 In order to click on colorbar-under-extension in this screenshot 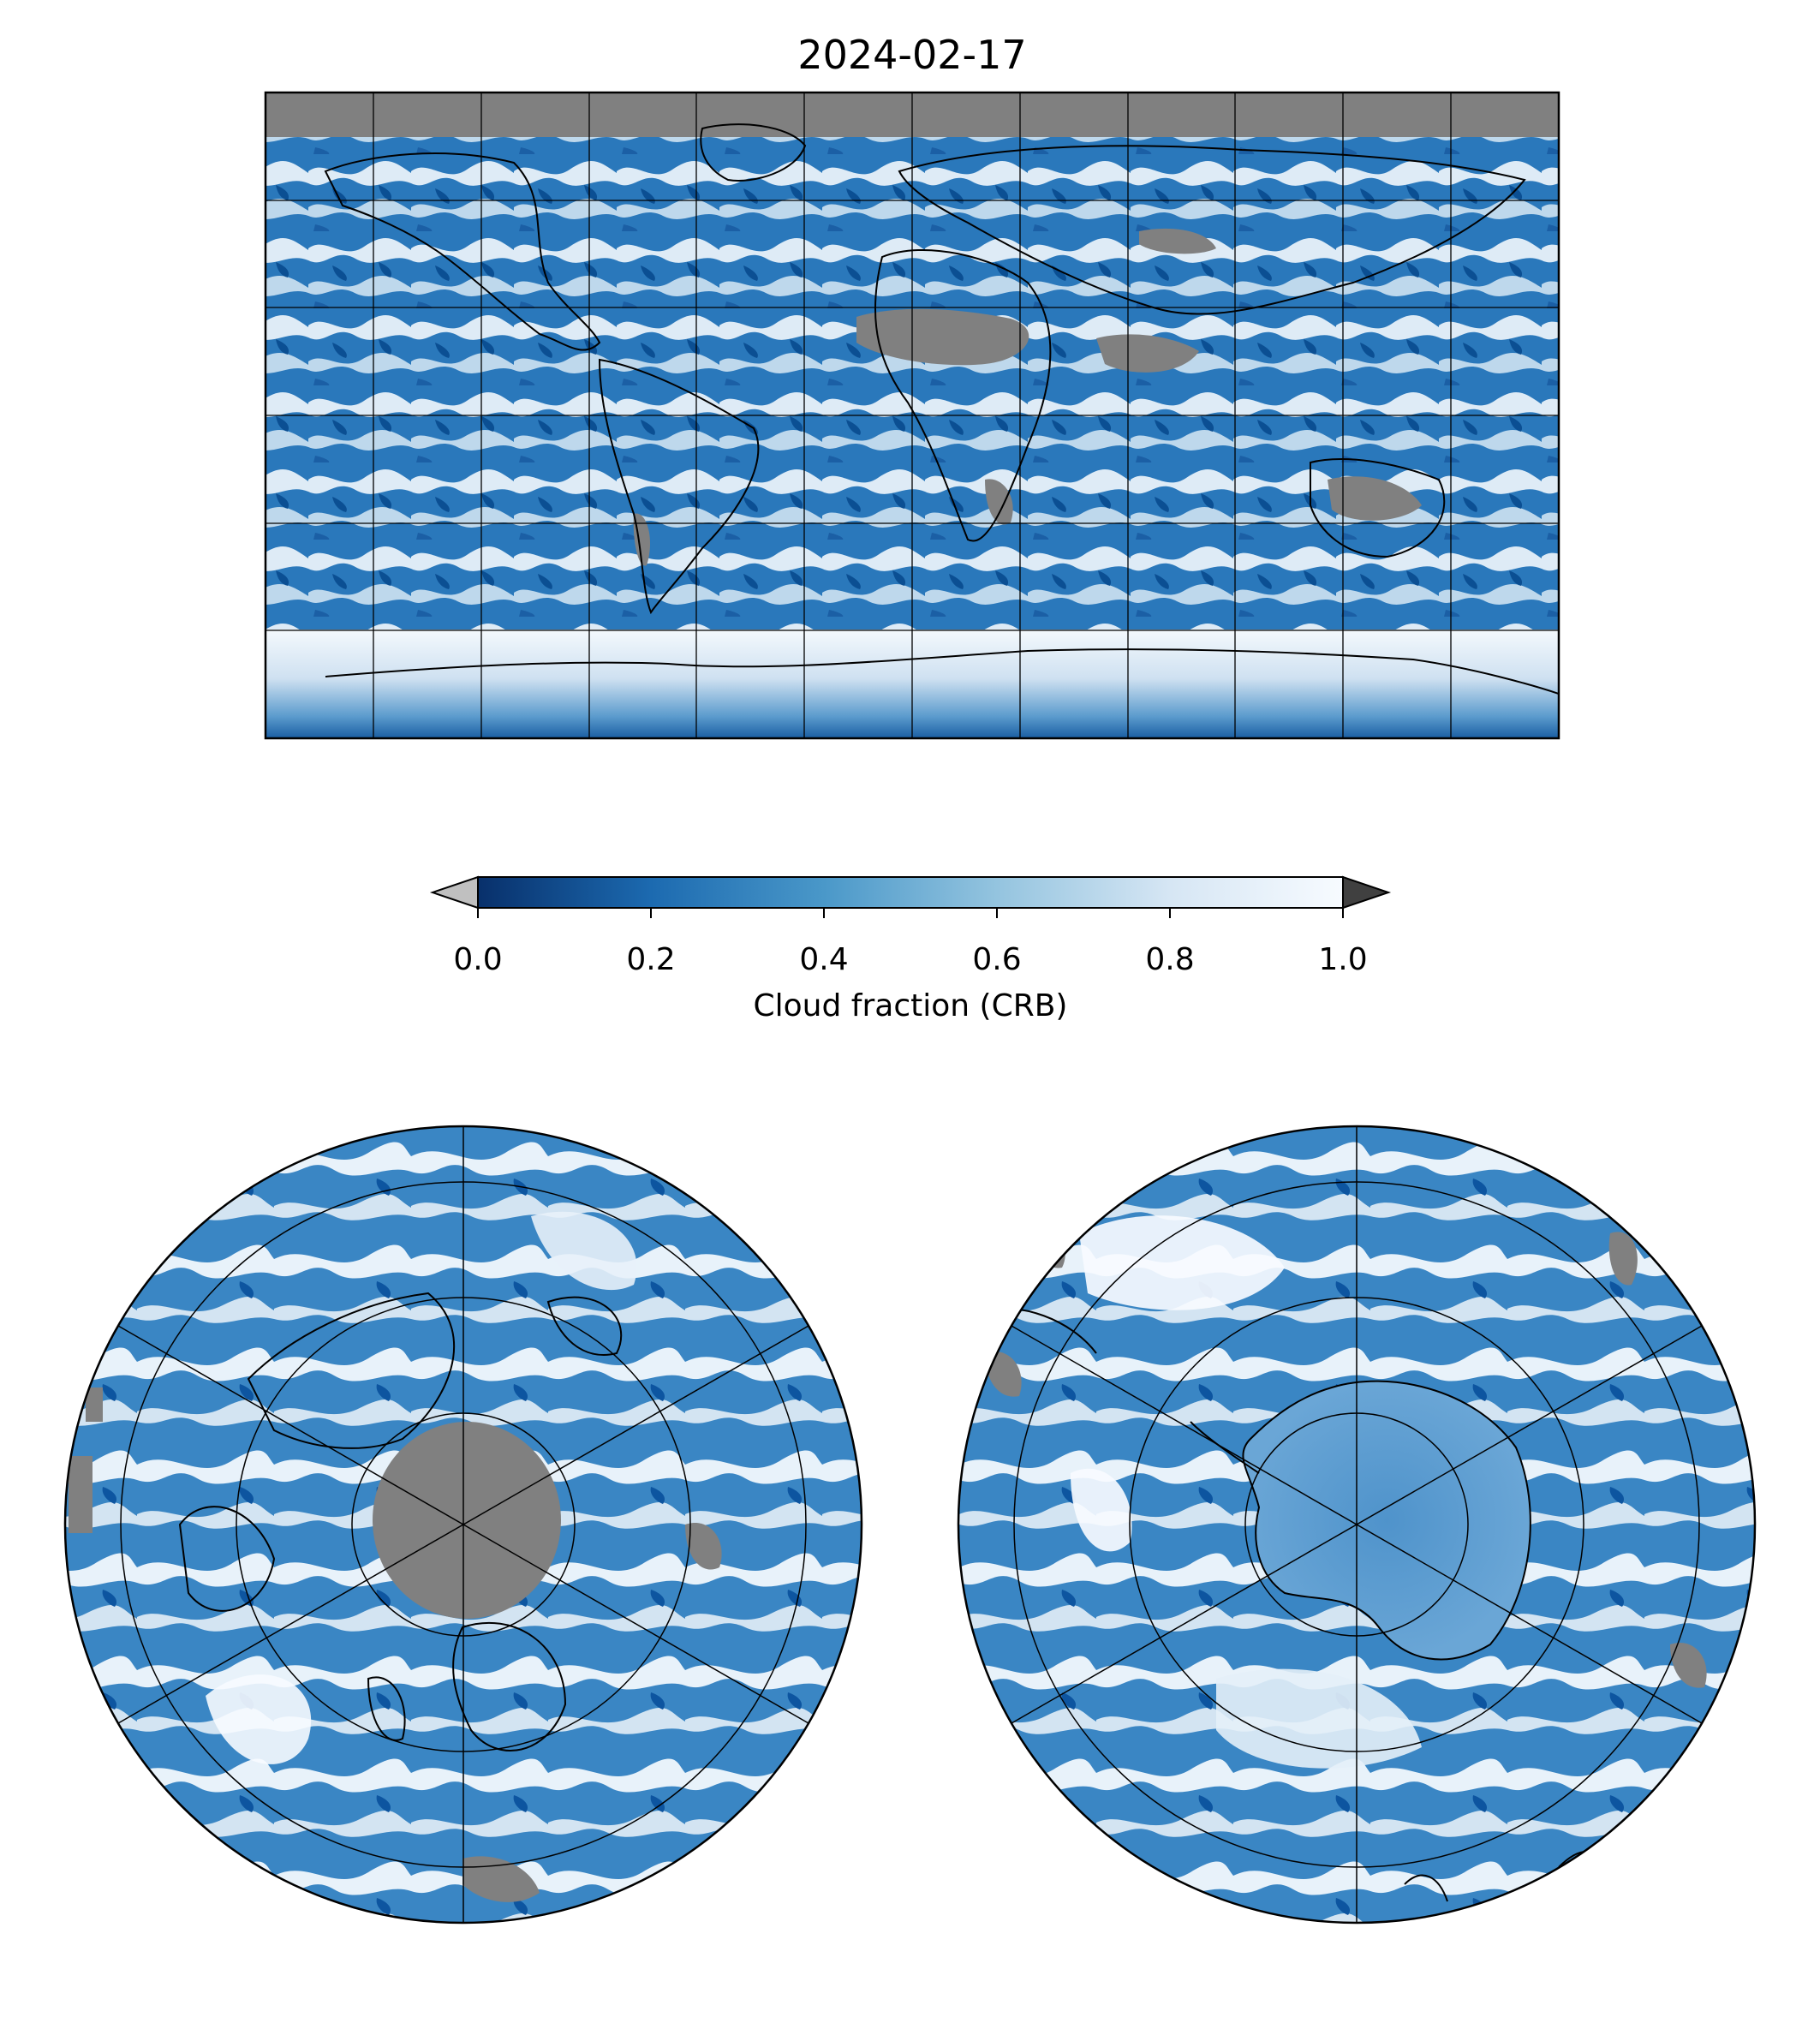, I will do `click(454, 892)`.